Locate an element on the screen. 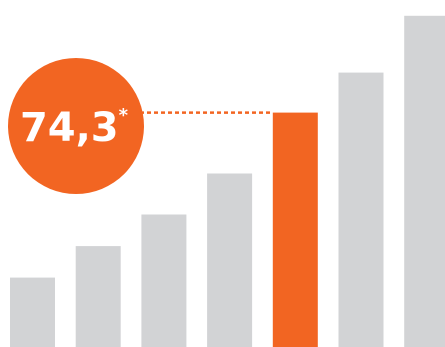  callout-value-label: 74,3* is located at coordinates (74, 128).